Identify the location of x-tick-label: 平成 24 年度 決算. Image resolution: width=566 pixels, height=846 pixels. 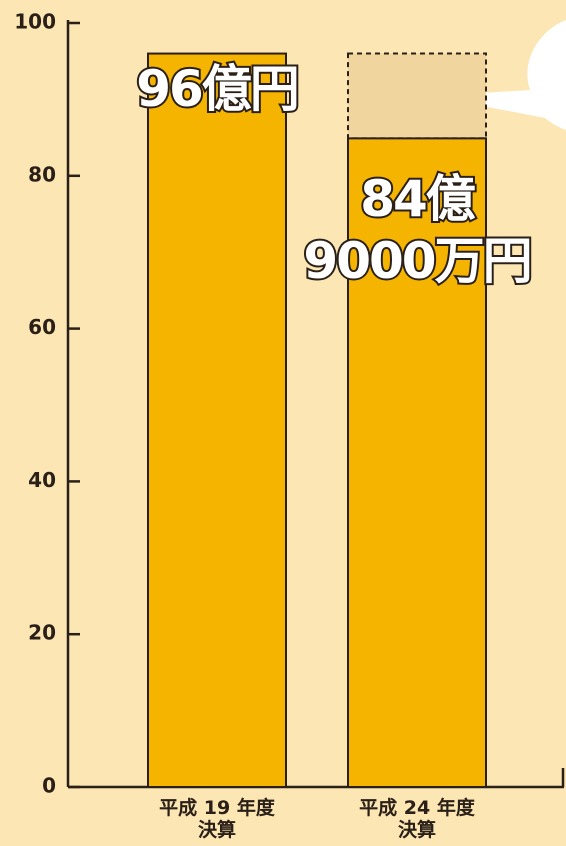
(417, 819).